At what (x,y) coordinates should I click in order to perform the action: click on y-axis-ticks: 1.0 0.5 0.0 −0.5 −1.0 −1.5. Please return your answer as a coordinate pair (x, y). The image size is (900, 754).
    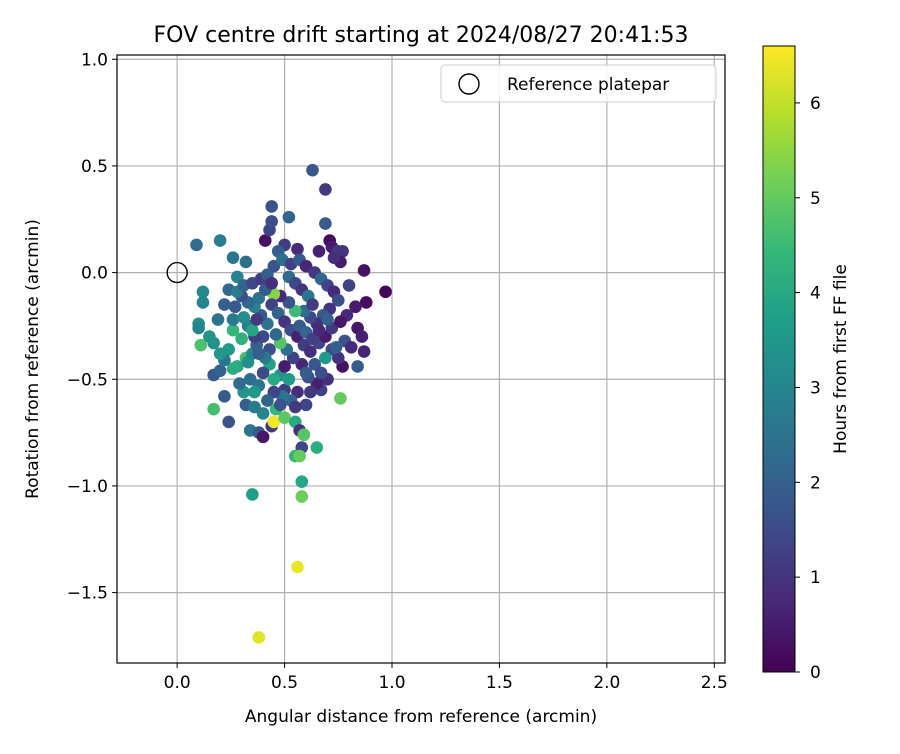
    Looking at the image, I should click on (92, 327).